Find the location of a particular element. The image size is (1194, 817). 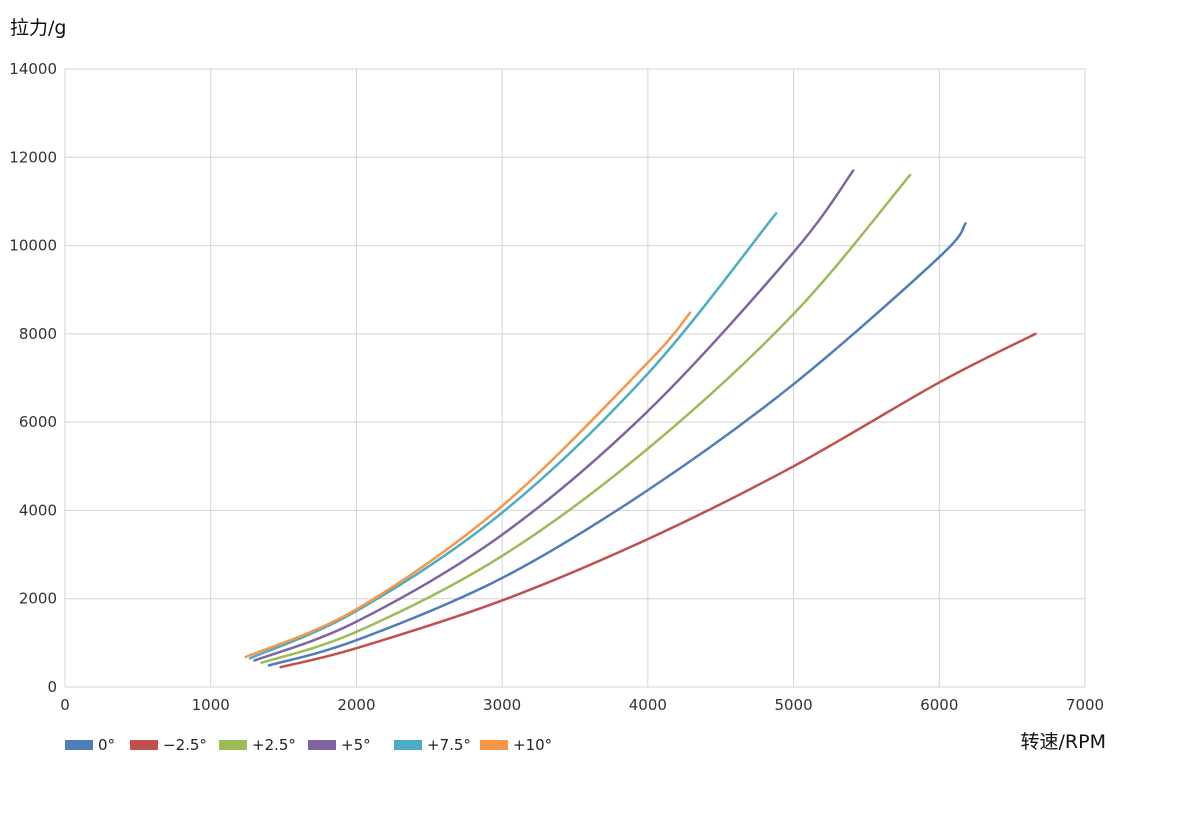

legend: 0° −2.5° +2.5° +5° +7.5° +10° is located at coordinates (308, 745).